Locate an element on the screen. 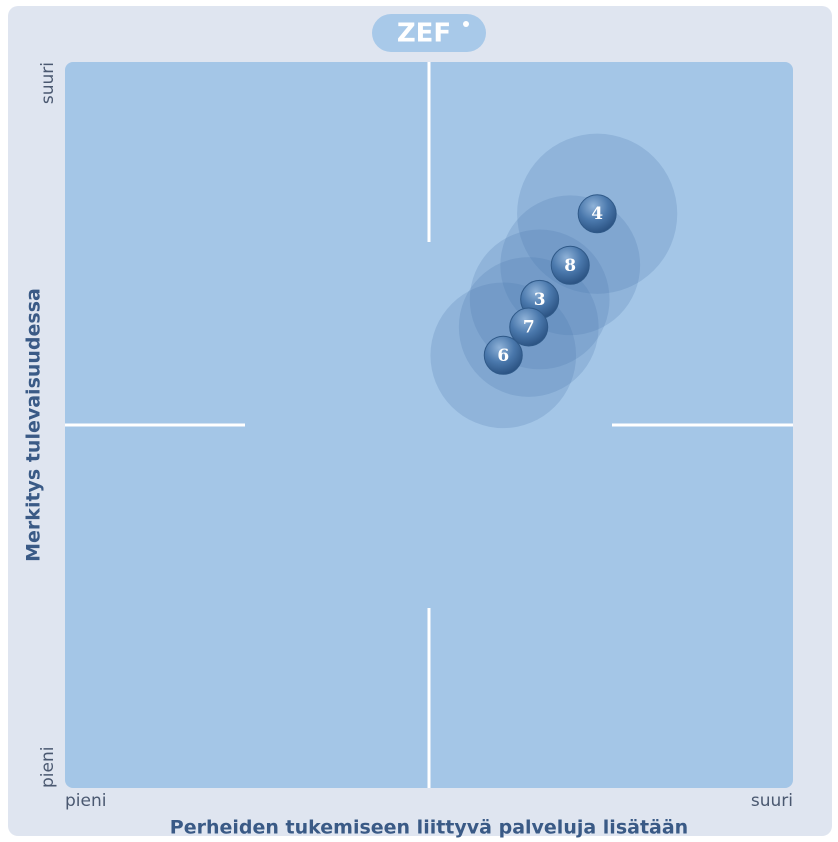  point-label: 6 is located at coordinates (503, 356).